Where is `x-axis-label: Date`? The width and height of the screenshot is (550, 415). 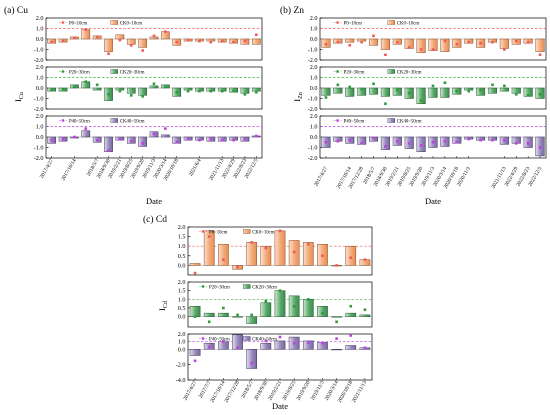 x-axis-label: Date is located at coordinates (433, 201).